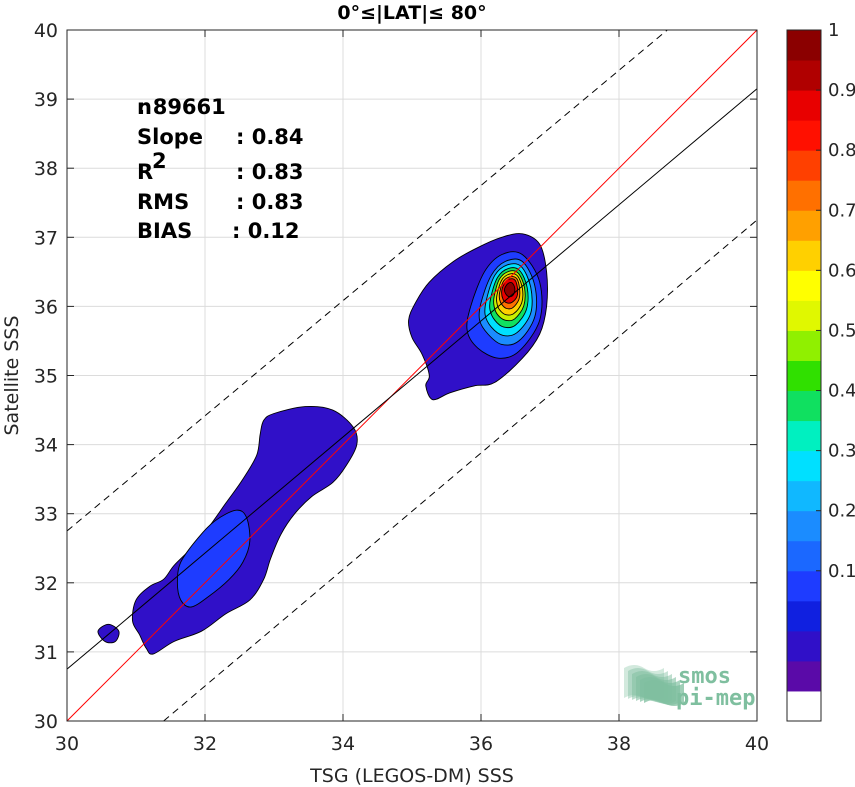  Describe the element at coordinates (619, 744) in the screenshot. I see `x-tick-label: 38` at that location.